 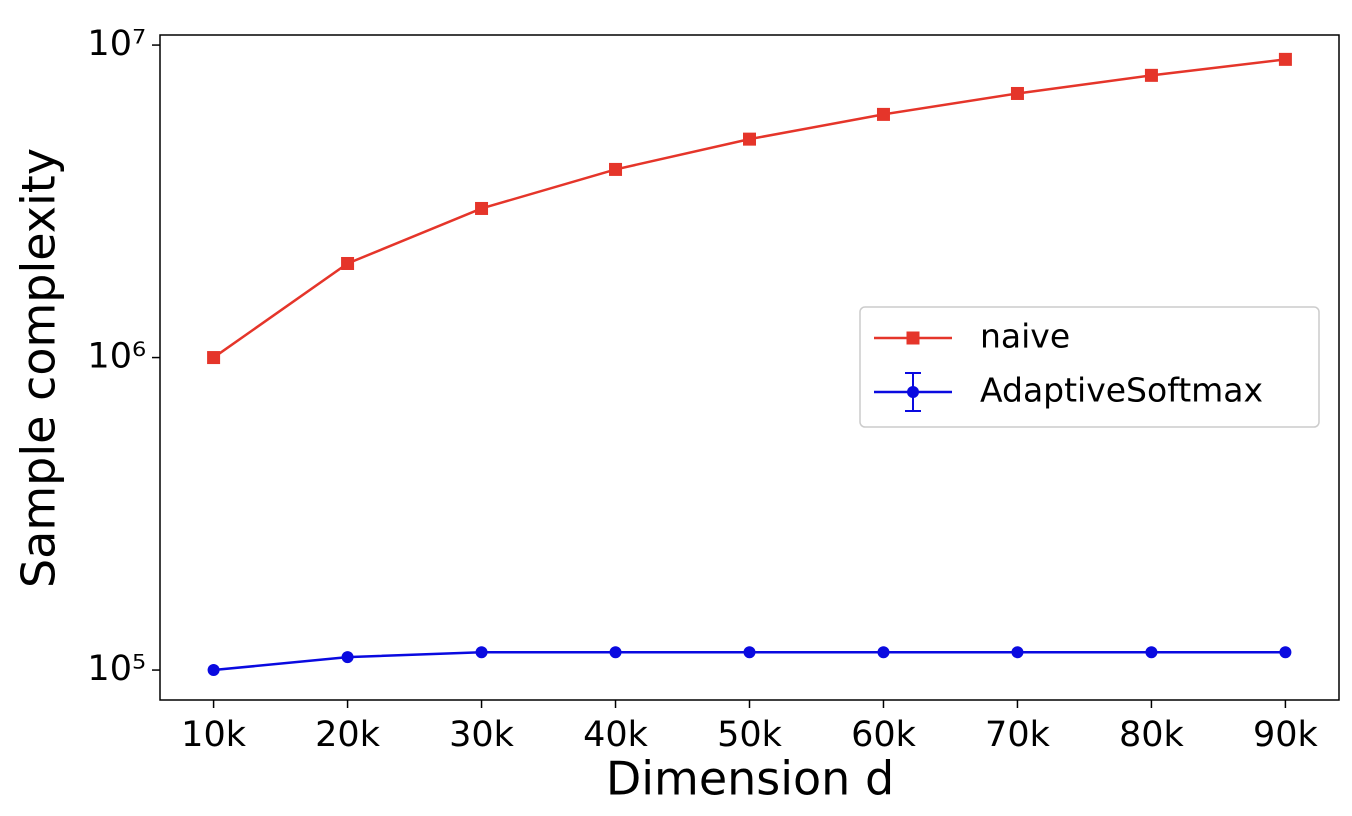 What do you see at coordinates (1018, 735) in the screenshot?
I see `x-tick-label: 70k` at bounding box center [1018, 735].